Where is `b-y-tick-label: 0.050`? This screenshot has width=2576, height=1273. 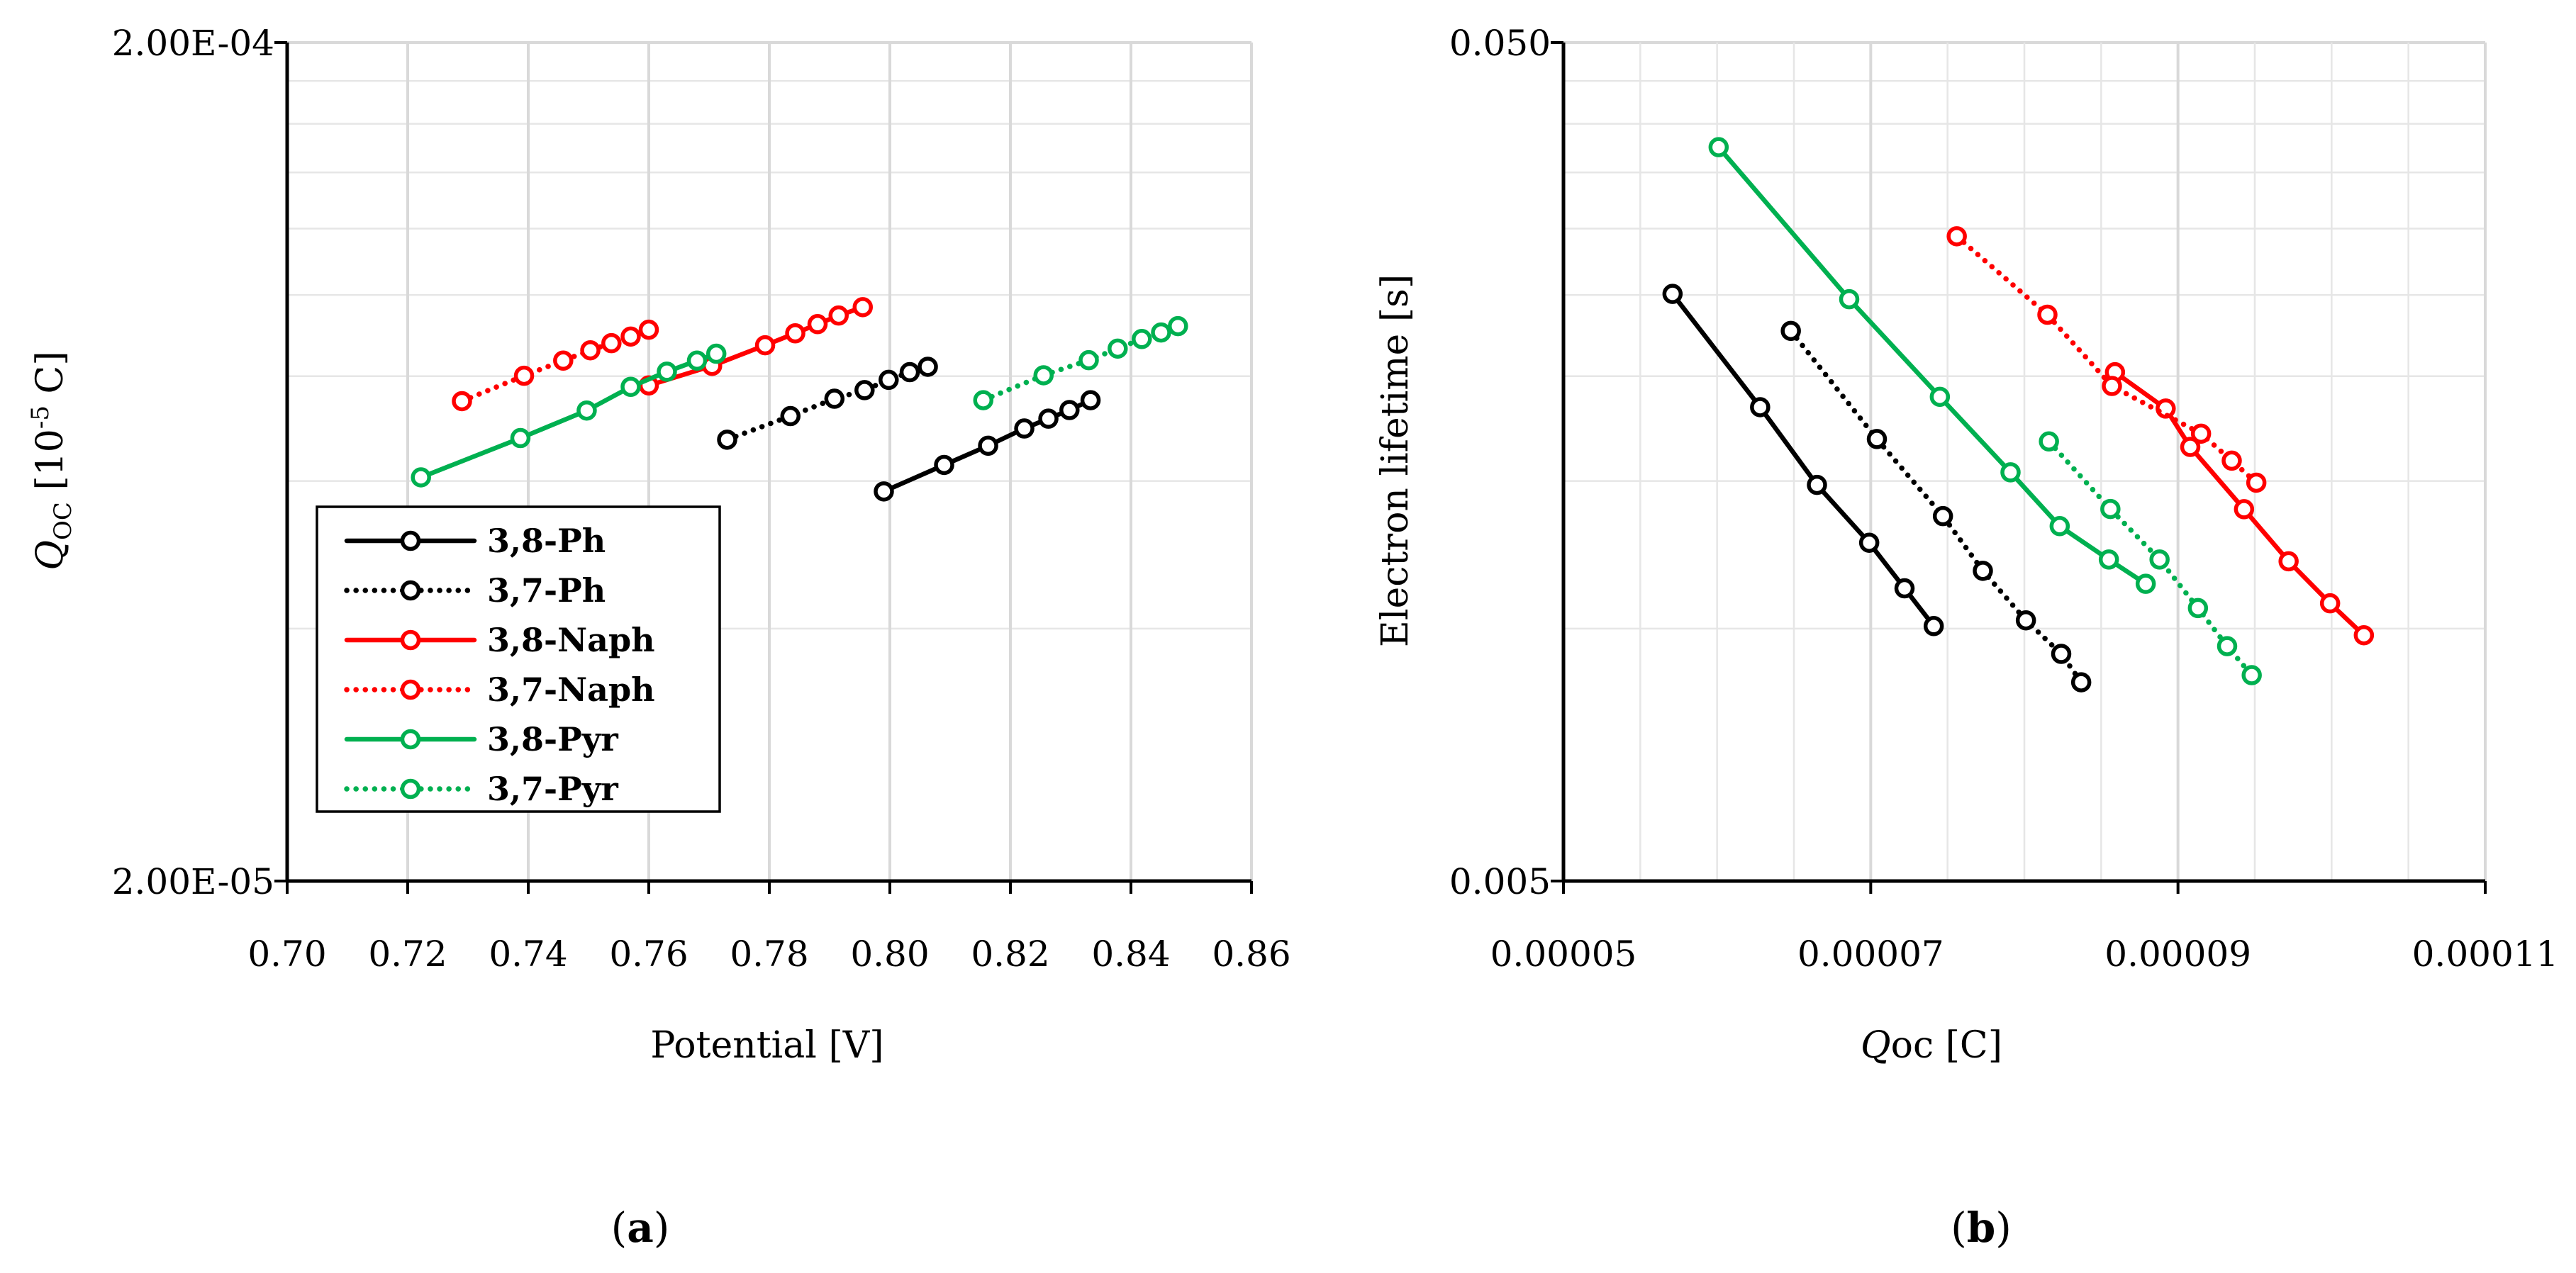
b-y-tick-label: 0.050 is located at coordinates (1500, 43).